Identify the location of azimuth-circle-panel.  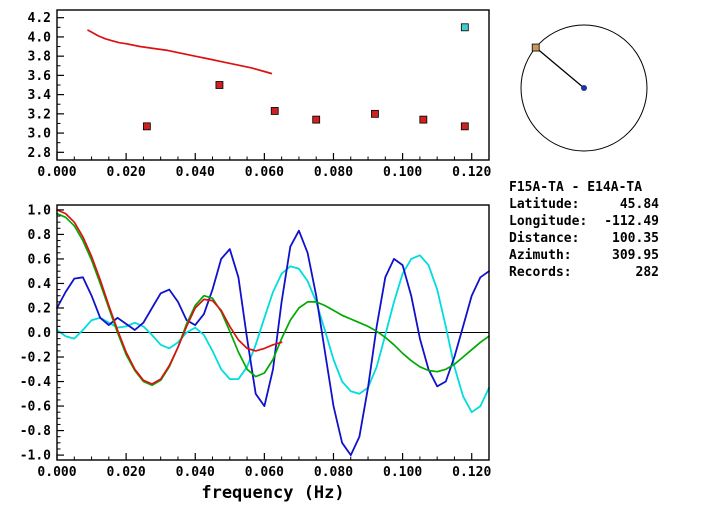
(584, 88).